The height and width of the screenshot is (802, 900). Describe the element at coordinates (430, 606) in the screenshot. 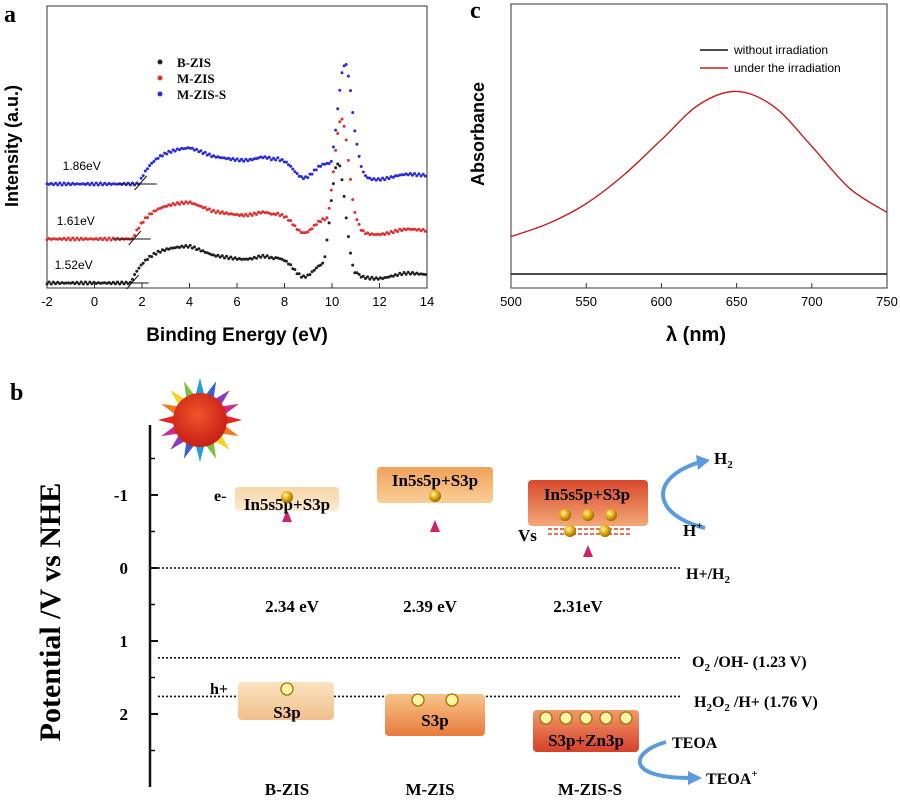

I see `gap-label-m-zis: 2.39 eV` at that location.